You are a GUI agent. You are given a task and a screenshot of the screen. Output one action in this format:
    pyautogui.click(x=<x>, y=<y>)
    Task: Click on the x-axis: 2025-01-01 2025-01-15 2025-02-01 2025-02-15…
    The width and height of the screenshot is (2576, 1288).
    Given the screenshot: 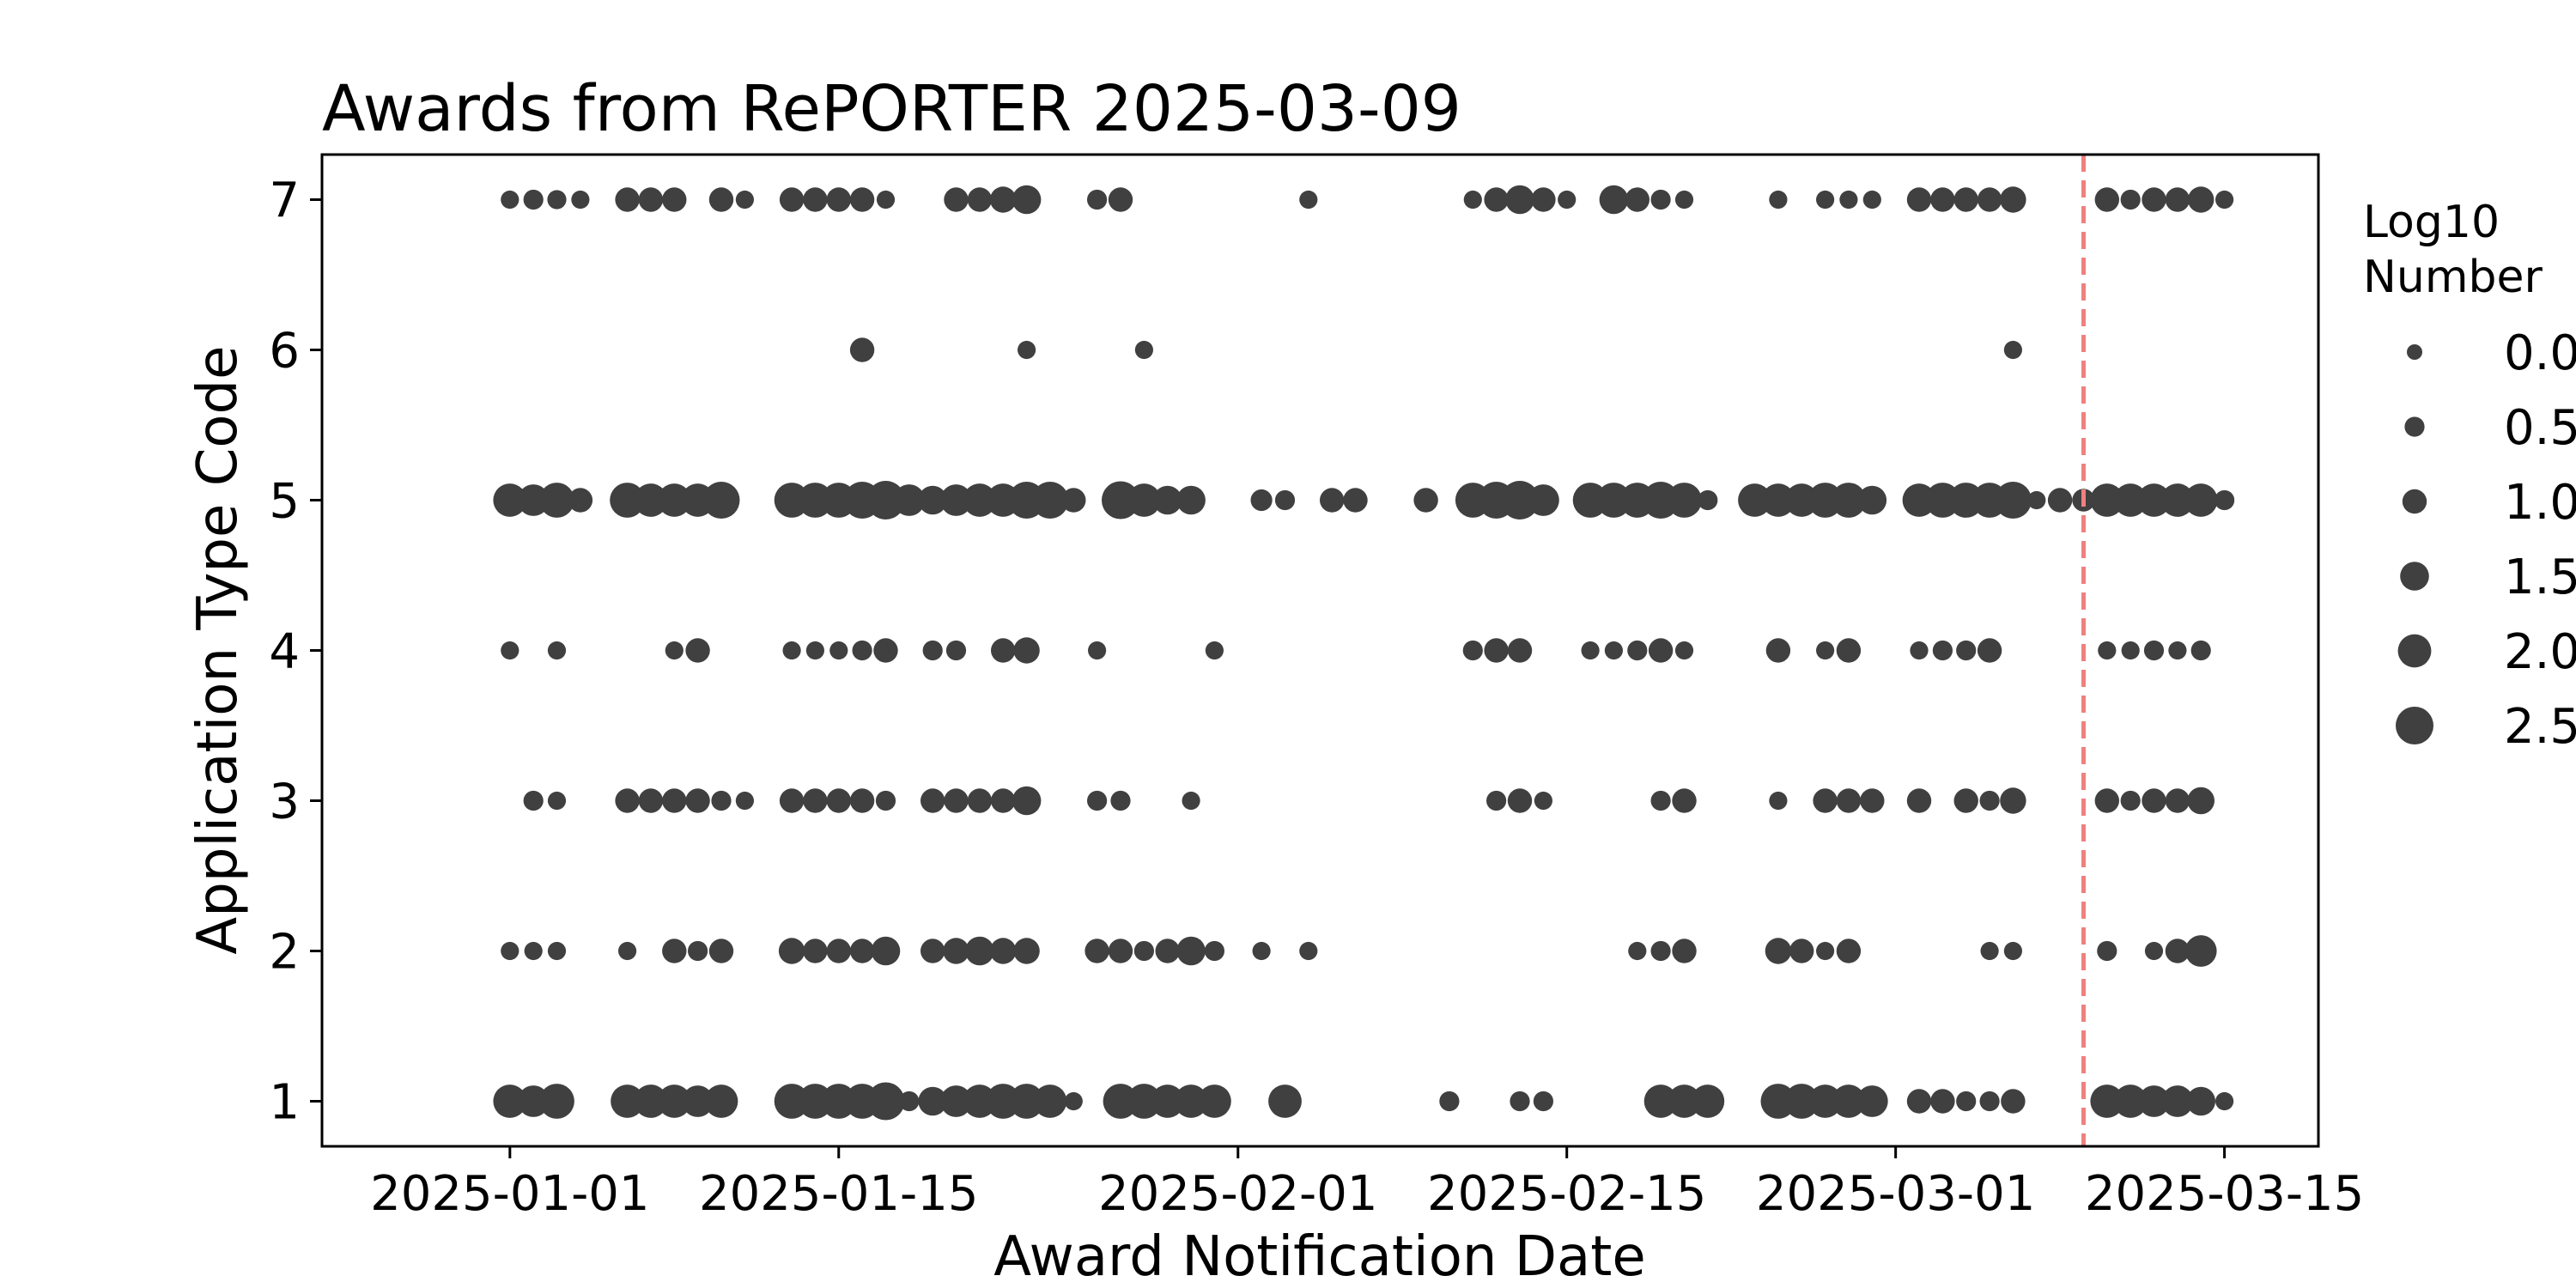 What is the action you would take?
    pyautogui.click(x=1367, y=1184)
    